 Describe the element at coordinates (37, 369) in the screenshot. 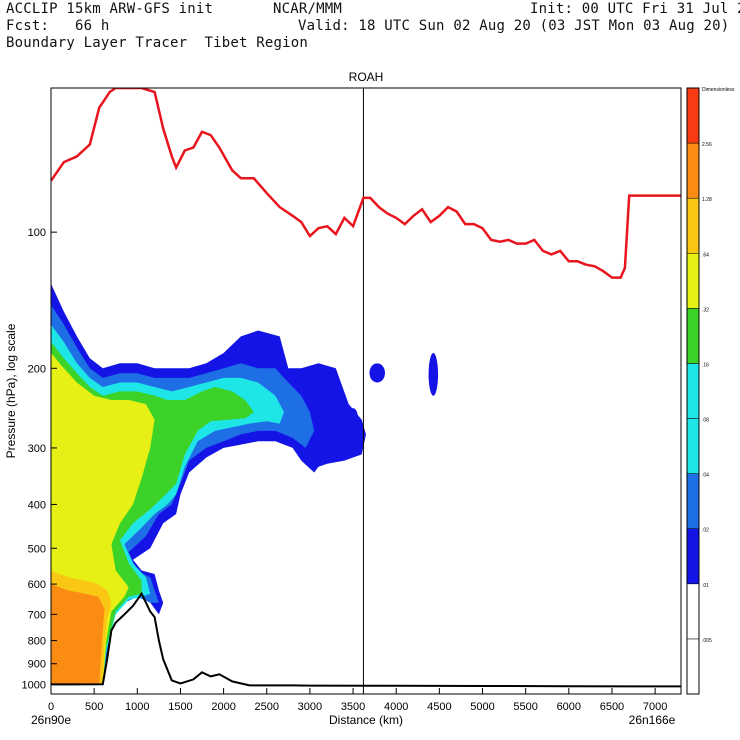

I see `y-tick-label: 200` at that location.